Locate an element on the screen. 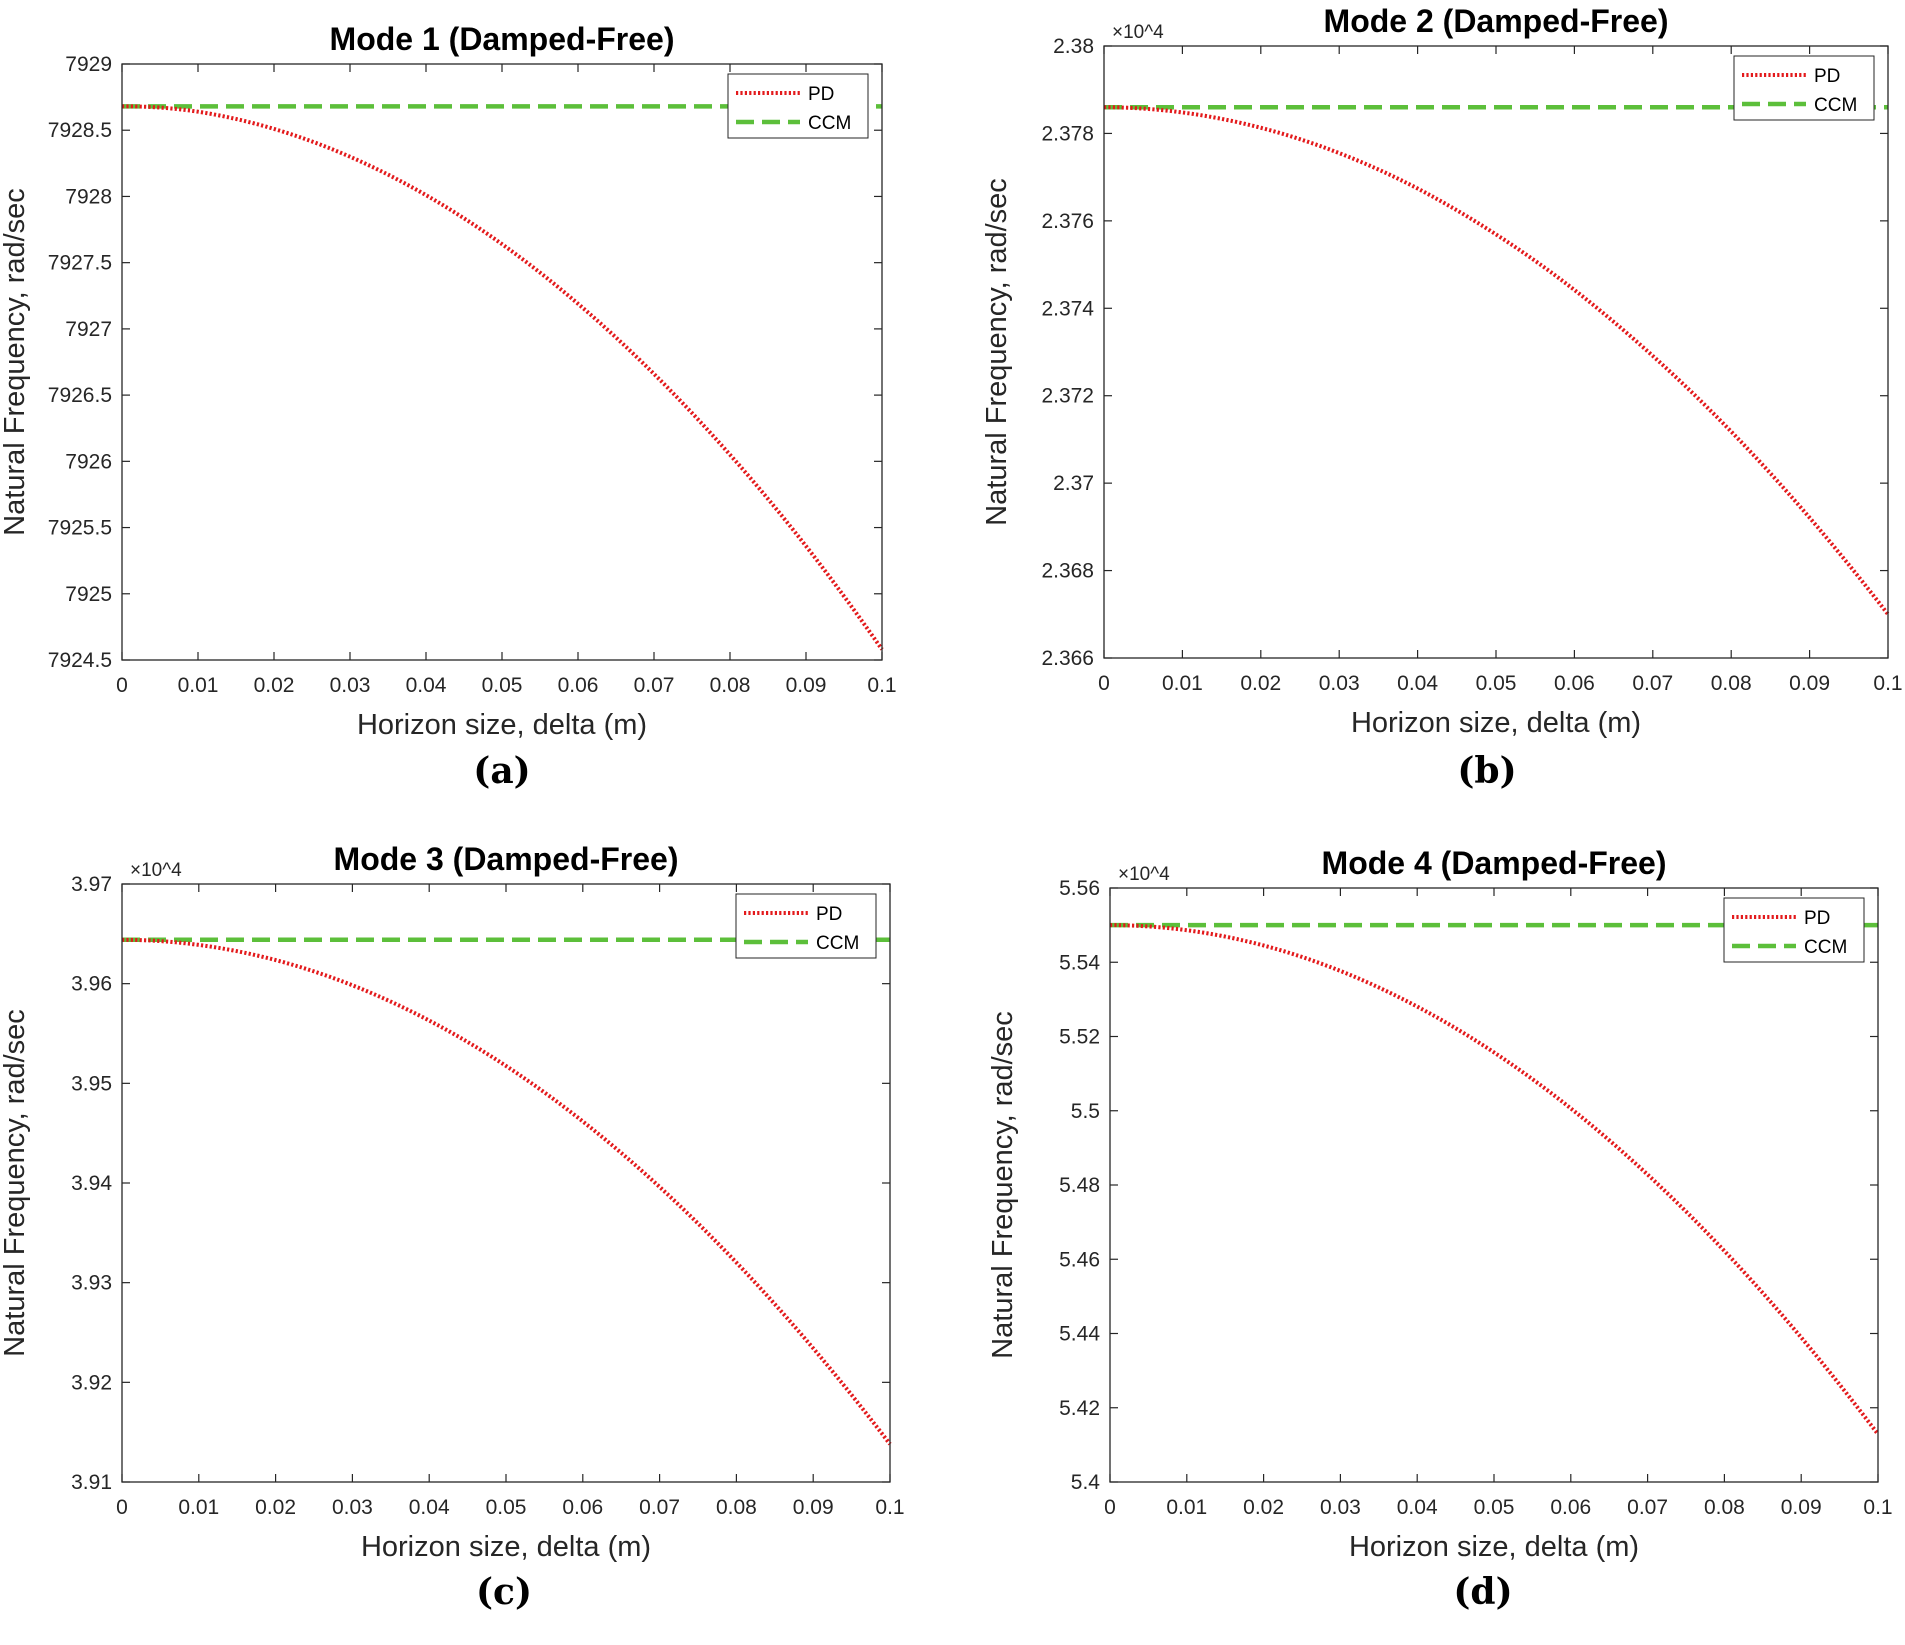 This screenshot has width=1905, height=1645. y-tick-label: 7926.5 is located at coordinates (80, 395).